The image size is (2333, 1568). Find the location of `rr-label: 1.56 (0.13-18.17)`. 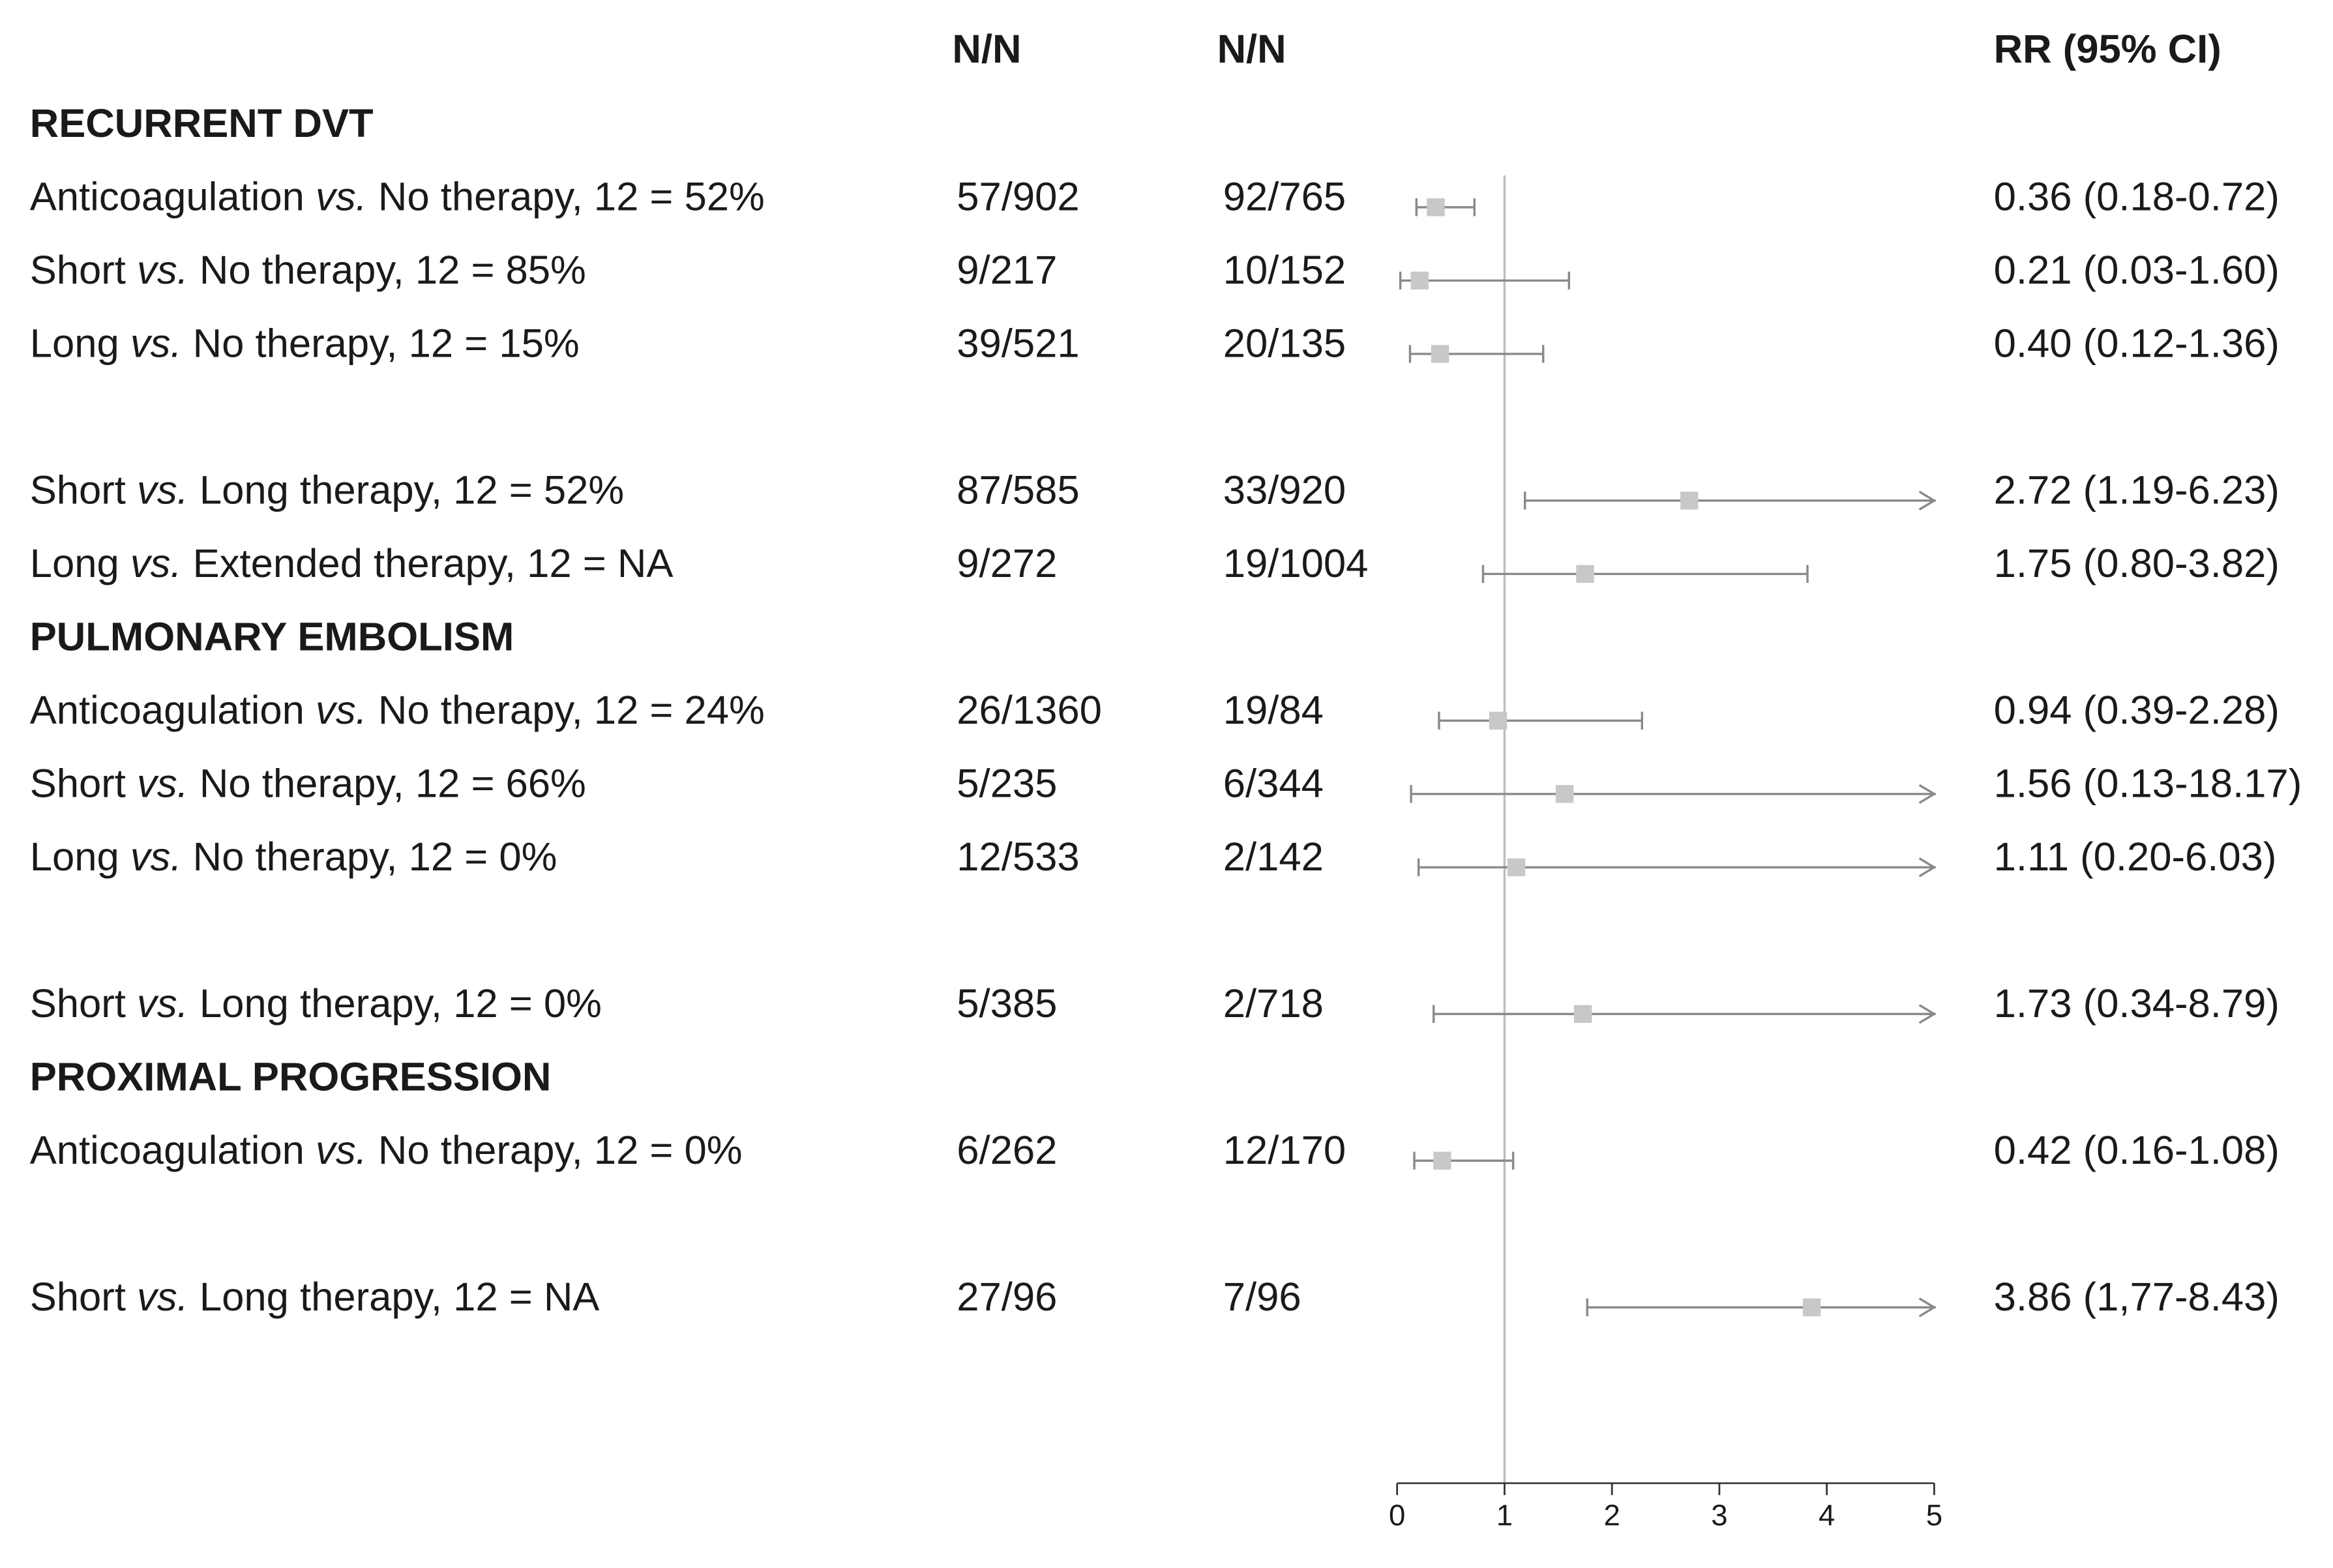

rr-label: 1.56 (0.13-18.17) is located at coordinates (2148, 784).